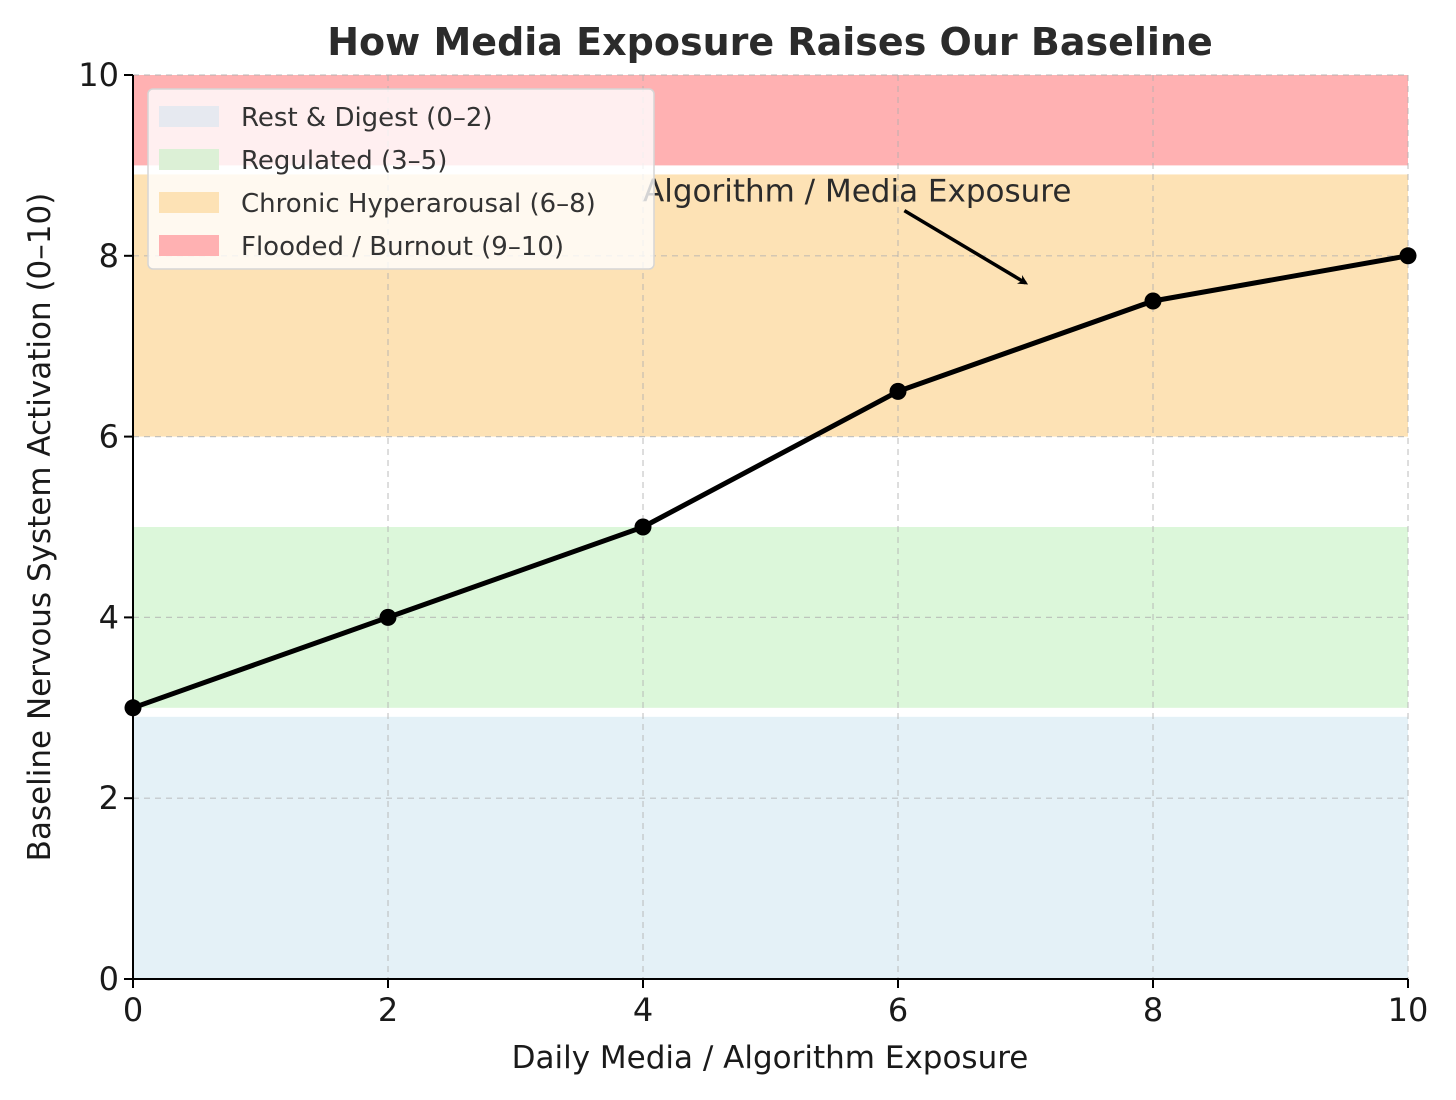  What do you see at coordinates (857, 192) in the screenshot?
I see `annotation-text: Algorithm / Media Exposure` at bounding box center [857, 192].